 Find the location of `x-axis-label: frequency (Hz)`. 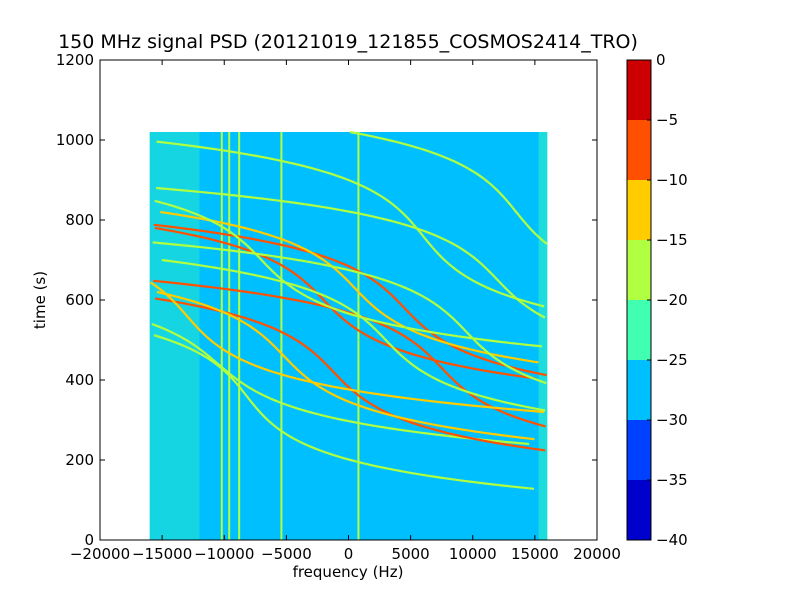

x-axis-label: frequency (Hz) is located at coordinates (348, 572).